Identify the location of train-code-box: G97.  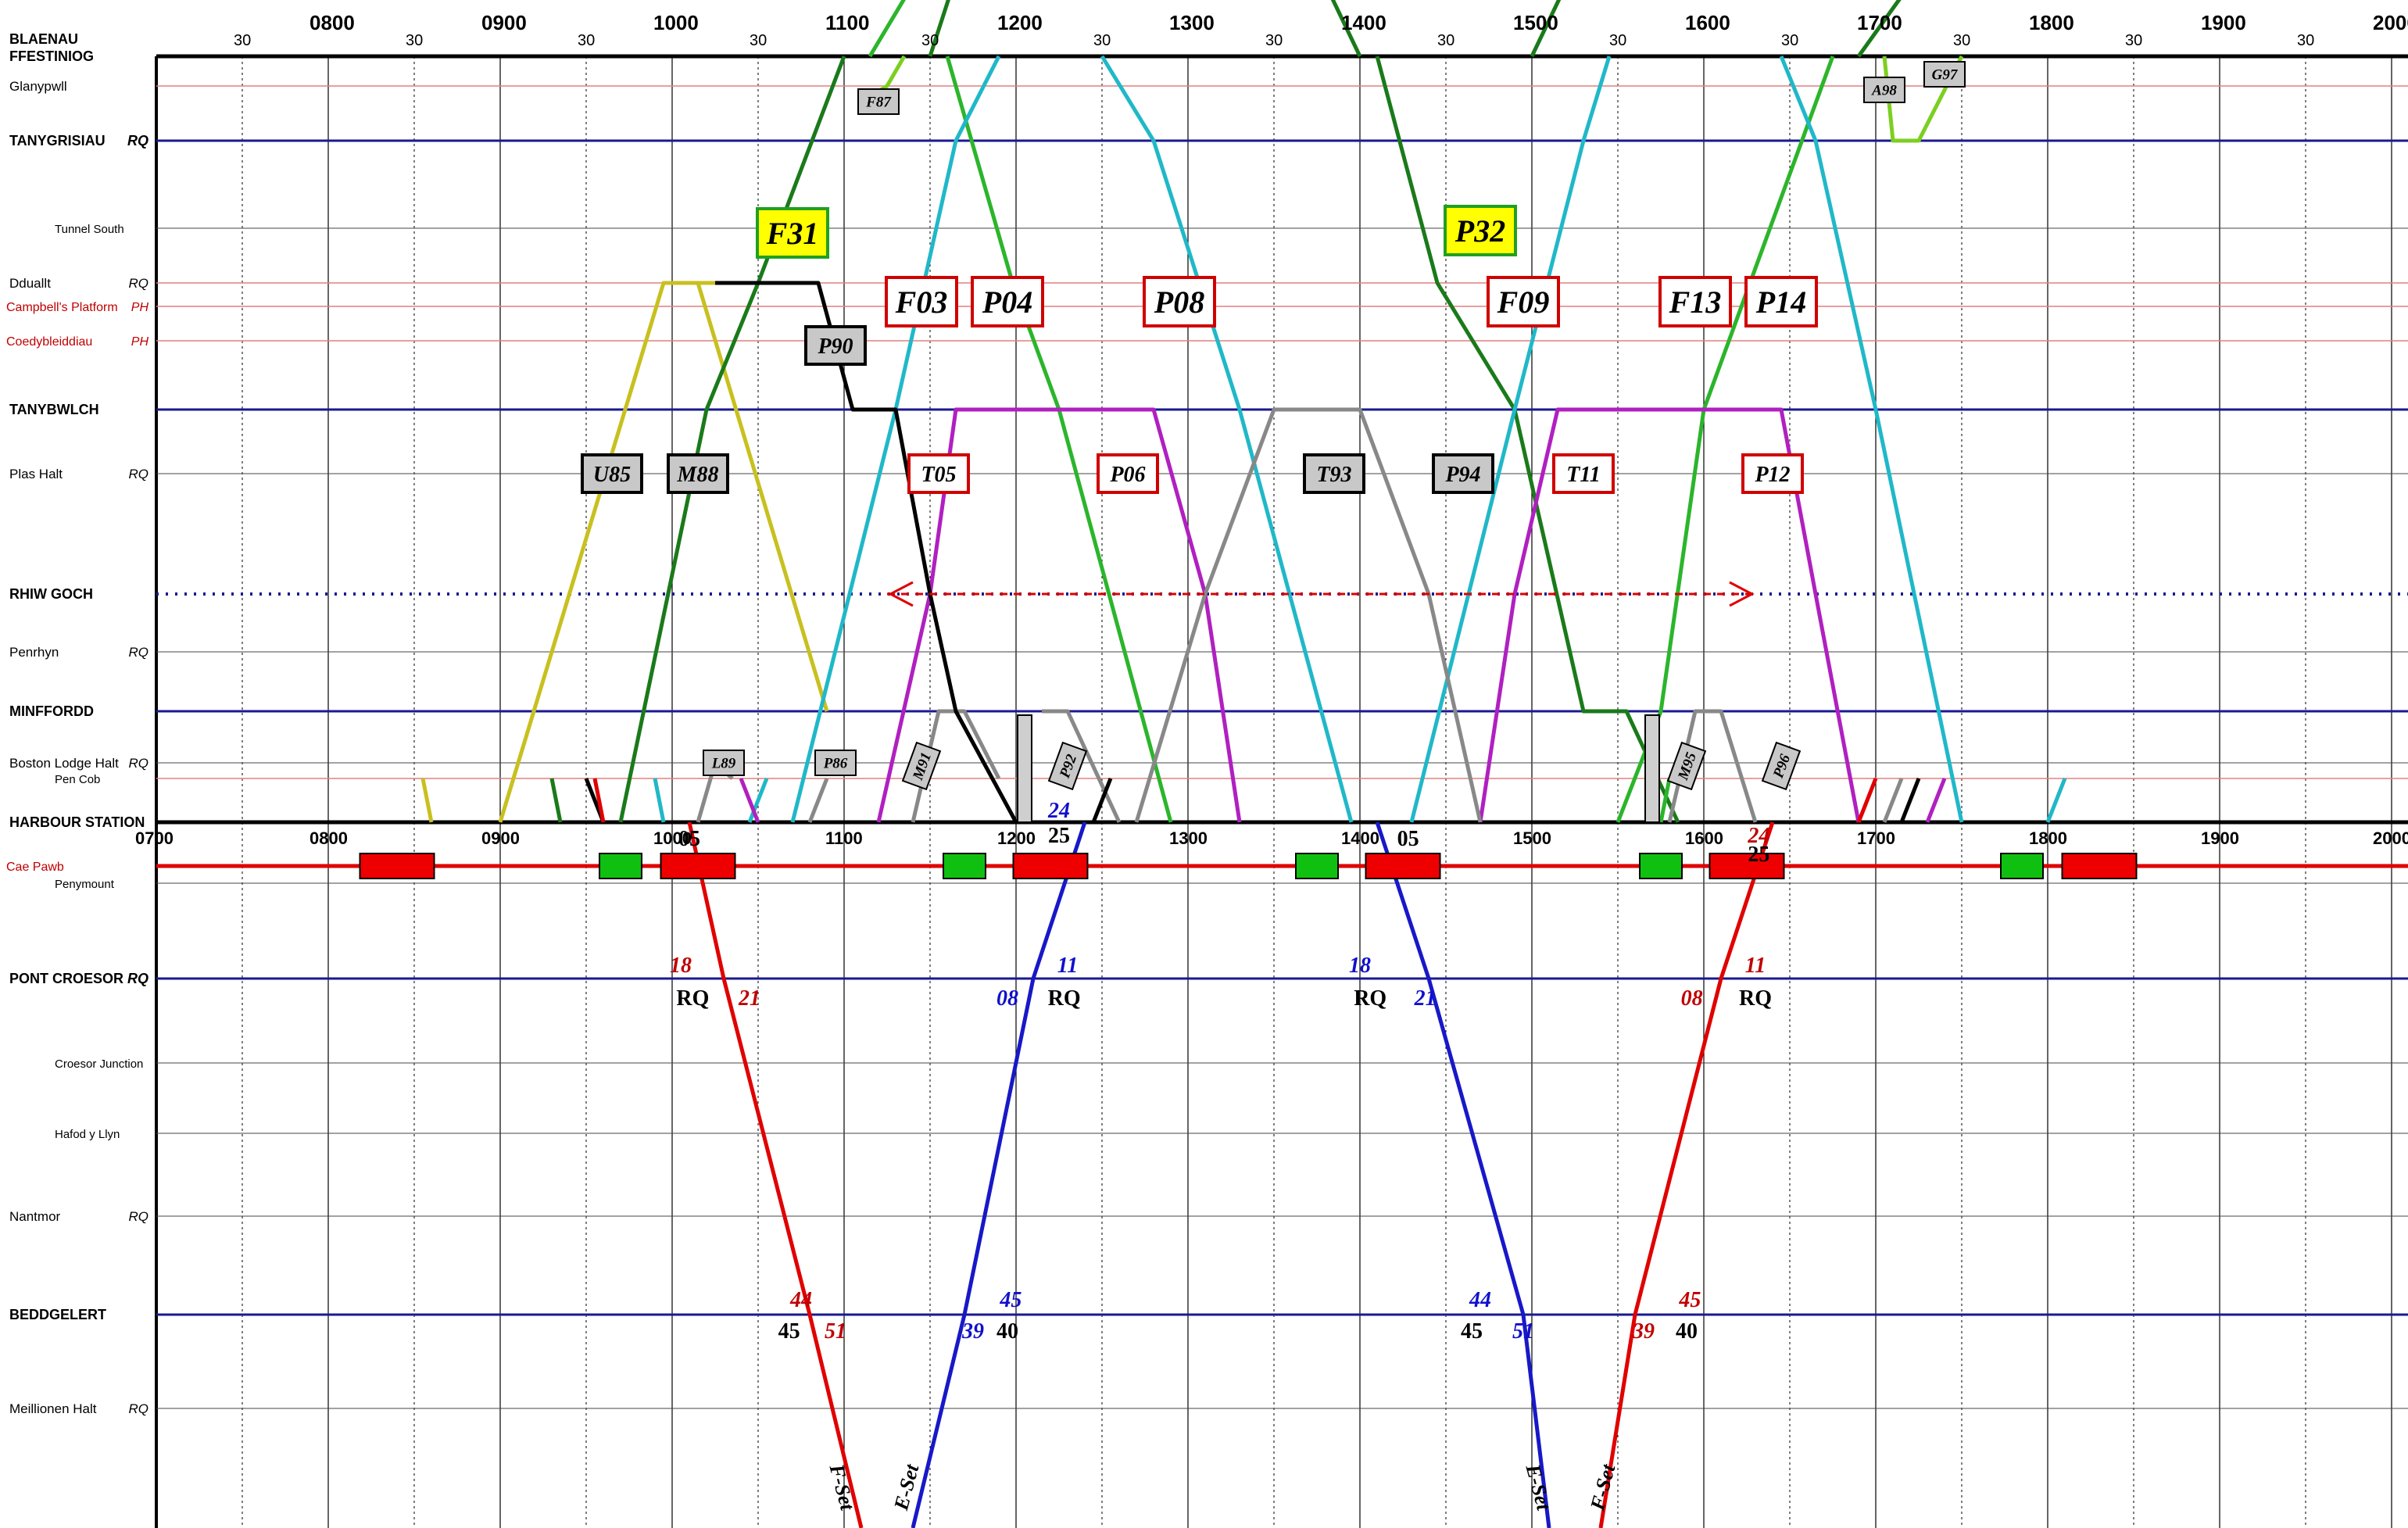
(1944, 74).